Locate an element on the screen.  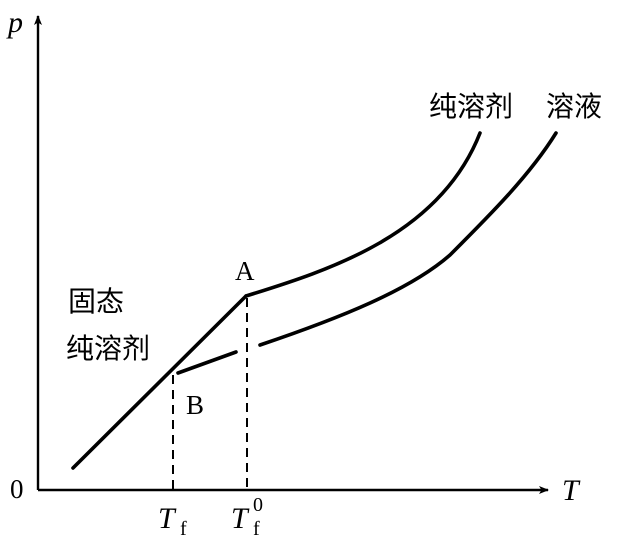
tf0-tick-sub: f is located at coordinates (256, 529).